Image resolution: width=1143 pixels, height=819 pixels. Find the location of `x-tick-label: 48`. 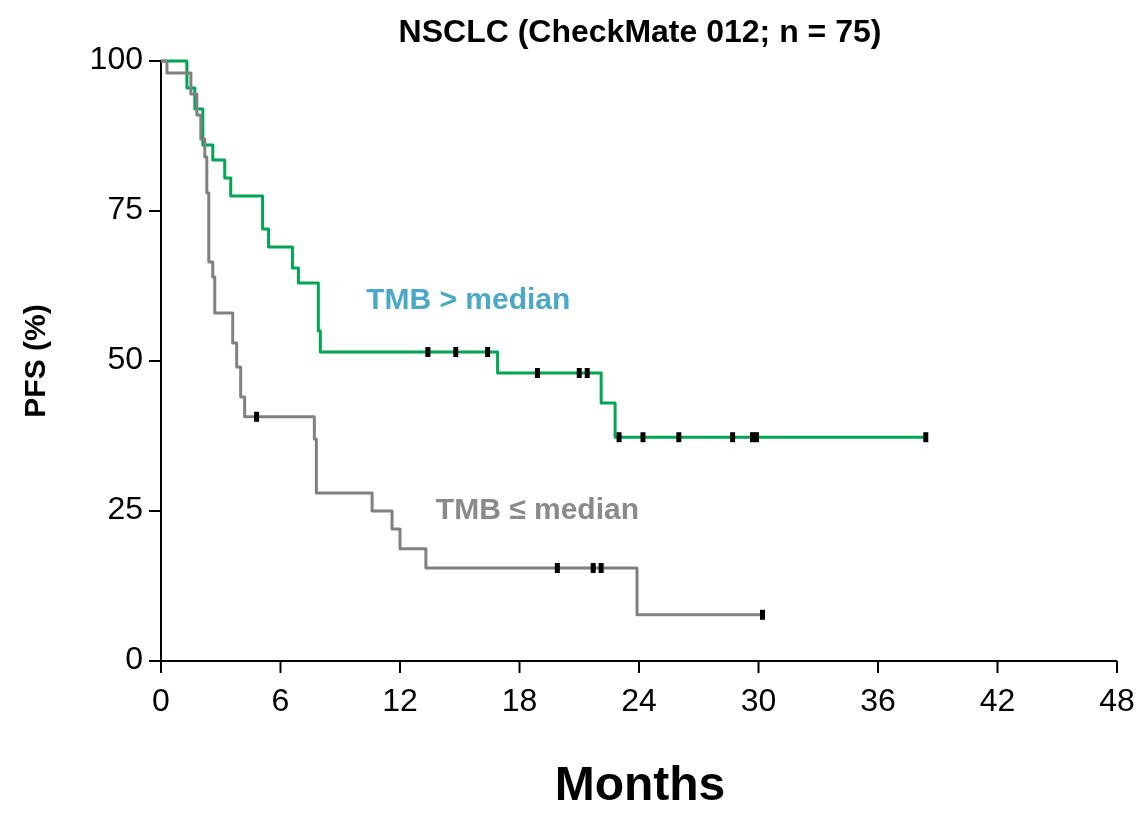

x-tick-label: 48 is located at coordinates (1117, 700).